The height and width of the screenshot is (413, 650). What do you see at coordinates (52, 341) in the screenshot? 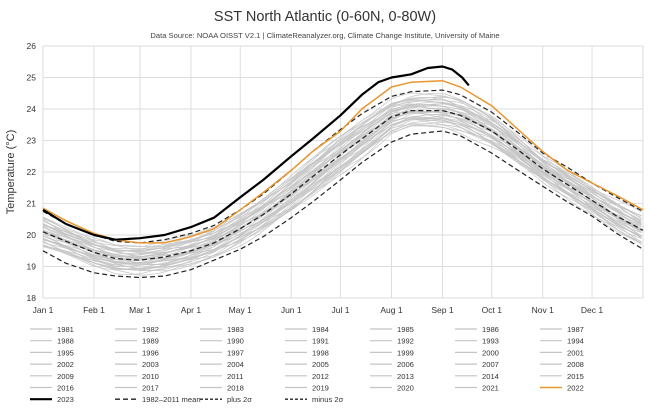
I see `legend-item-1988: 1988` at bounding box center [52, 341].